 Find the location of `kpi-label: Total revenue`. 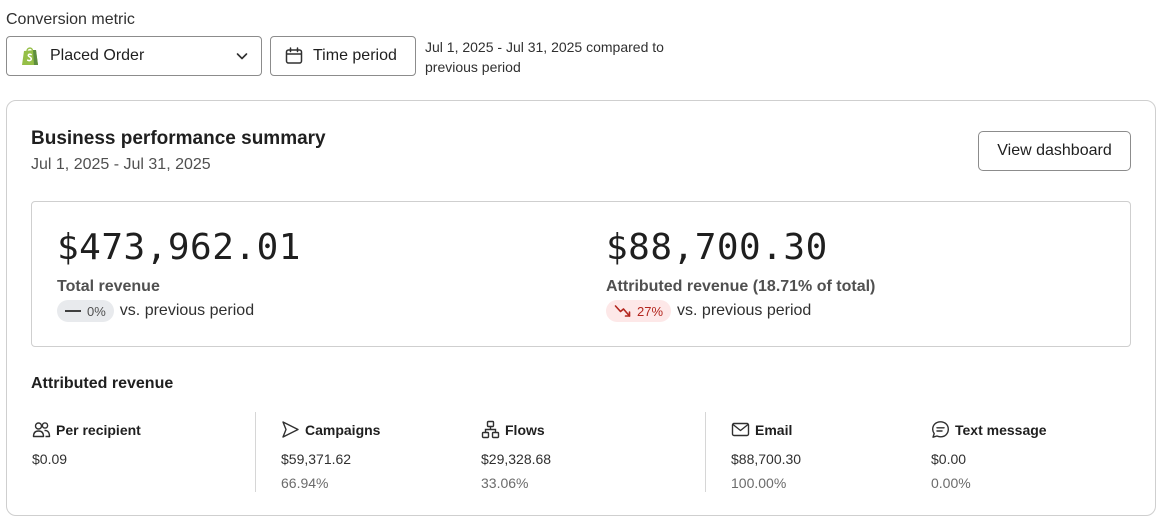

kpi-label: Total revenue is located at coordinates (108, 286).